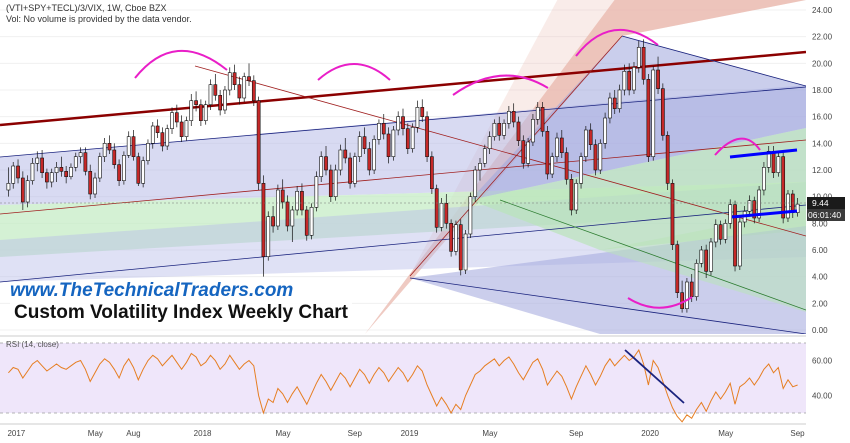 This screenshot has width=850, height=443. Describe the element at coordinates (826, 215) in the screenshot. I see `countdown-tag-bg` at that location.